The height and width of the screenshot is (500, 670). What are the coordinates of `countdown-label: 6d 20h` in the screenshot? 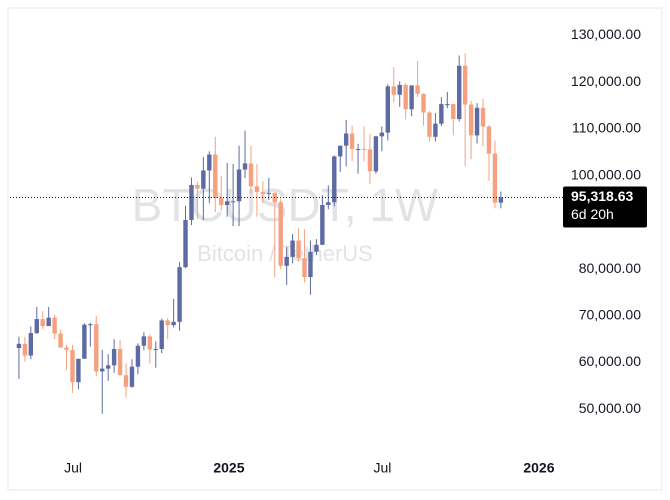 It's located at (592, 214).